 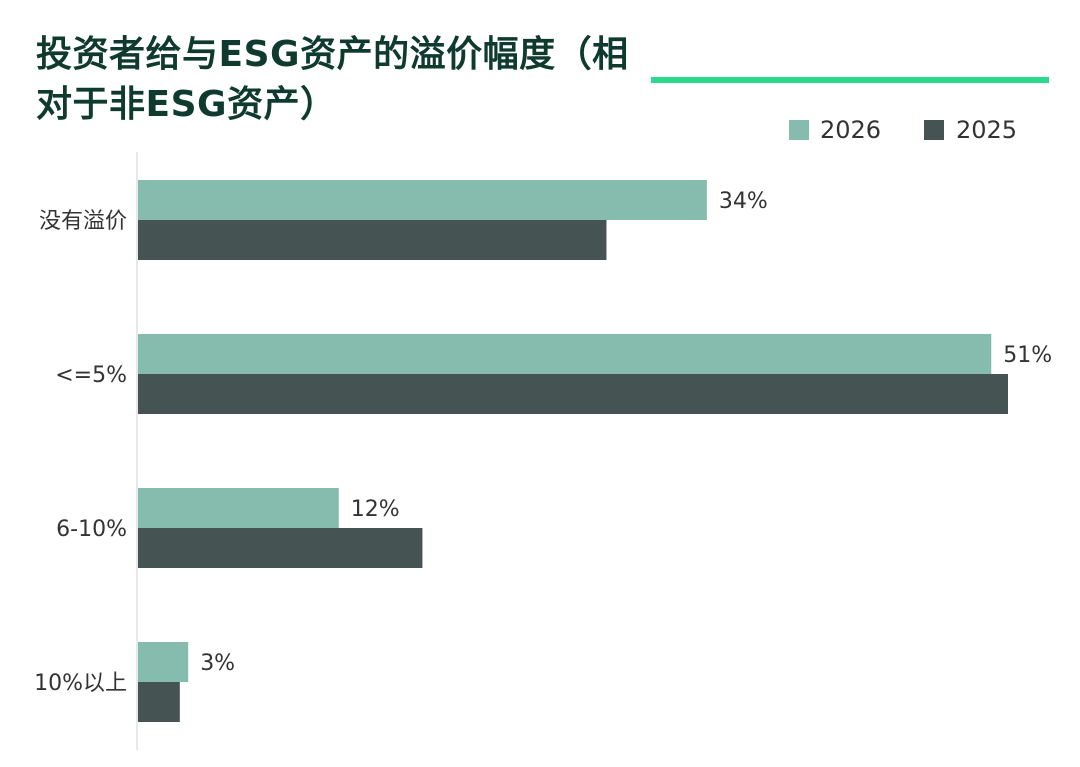 I want to click on data-label-2026-3: 3%, so click(x=217, y=663).